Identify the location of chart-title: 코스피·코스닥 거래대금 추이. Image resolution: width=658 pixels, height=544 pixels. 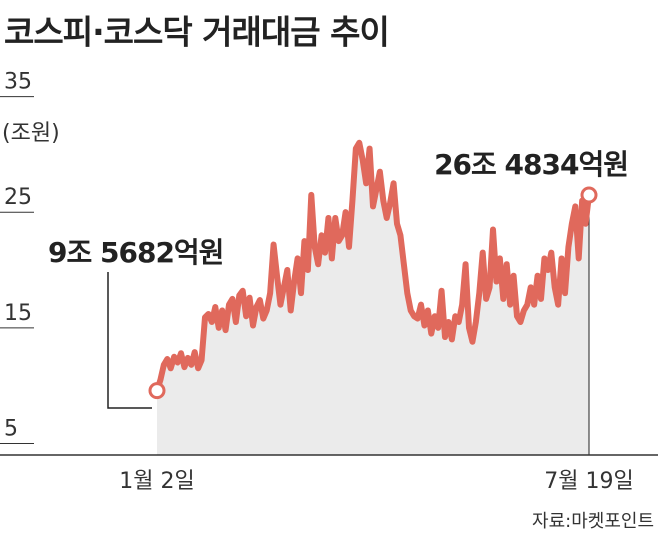
(196, 32).